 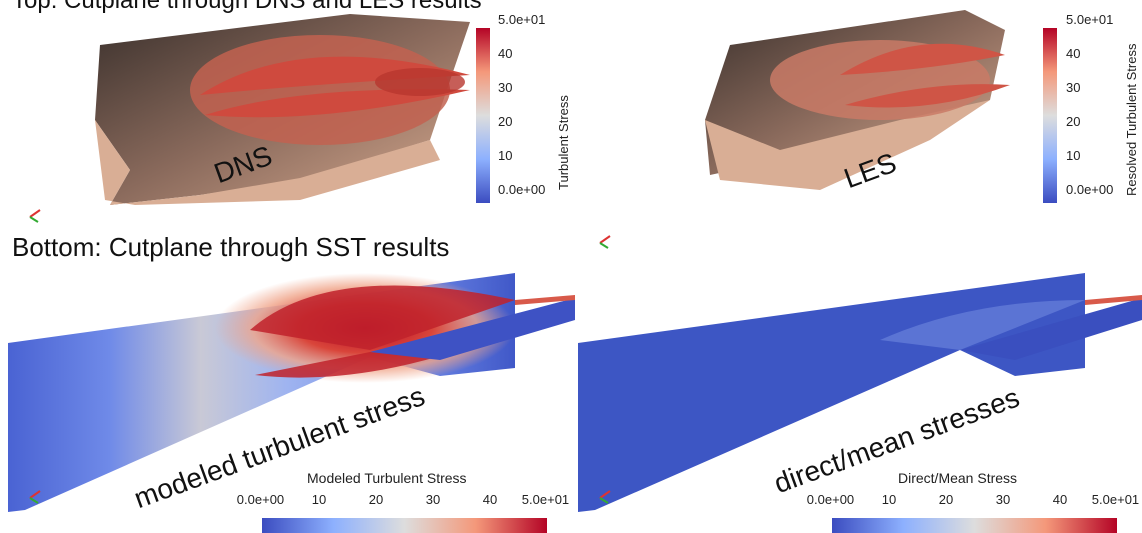 I want to click on les-colorbar-title: Resolved Turbulent Stress, so click(x=1131, y=119).